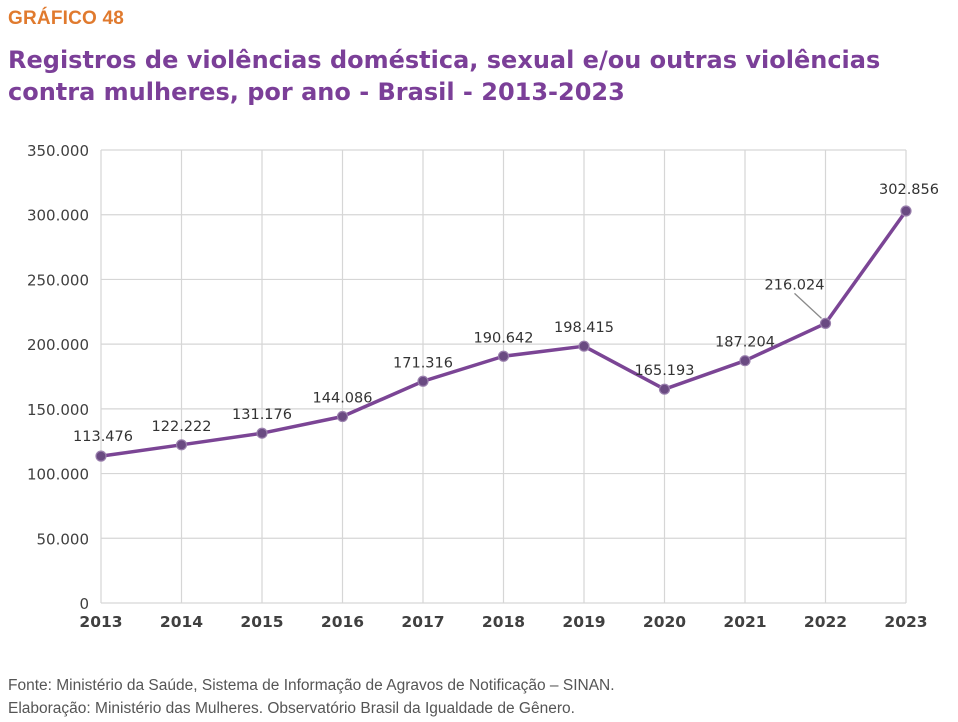  Describe the element at coordinates (422, 622) in the screenshot. I see `x-tick-label: 2017` at that location.